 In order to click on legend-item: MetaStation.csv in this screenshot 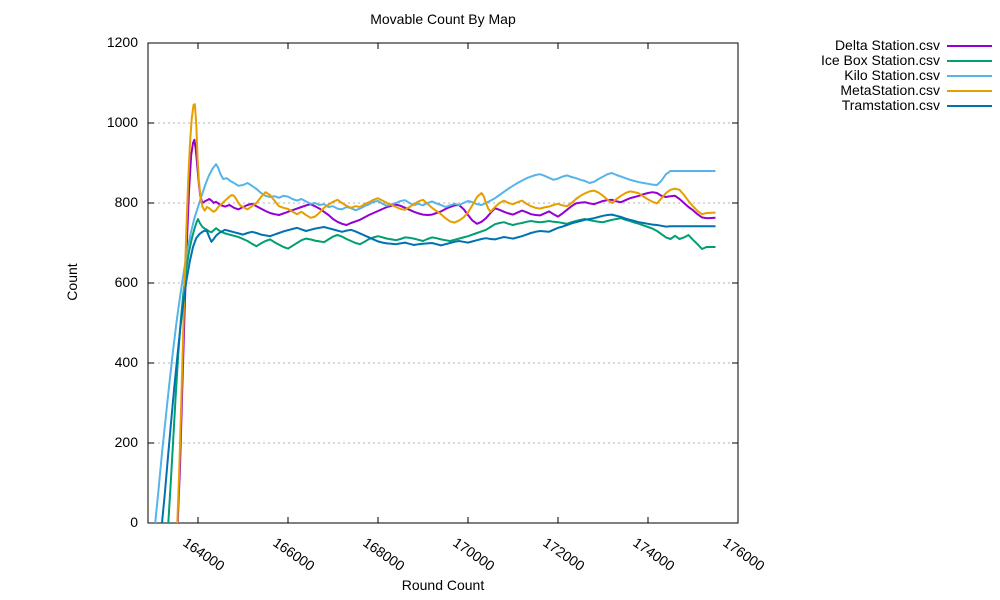, I will do `click(906, 90)`.